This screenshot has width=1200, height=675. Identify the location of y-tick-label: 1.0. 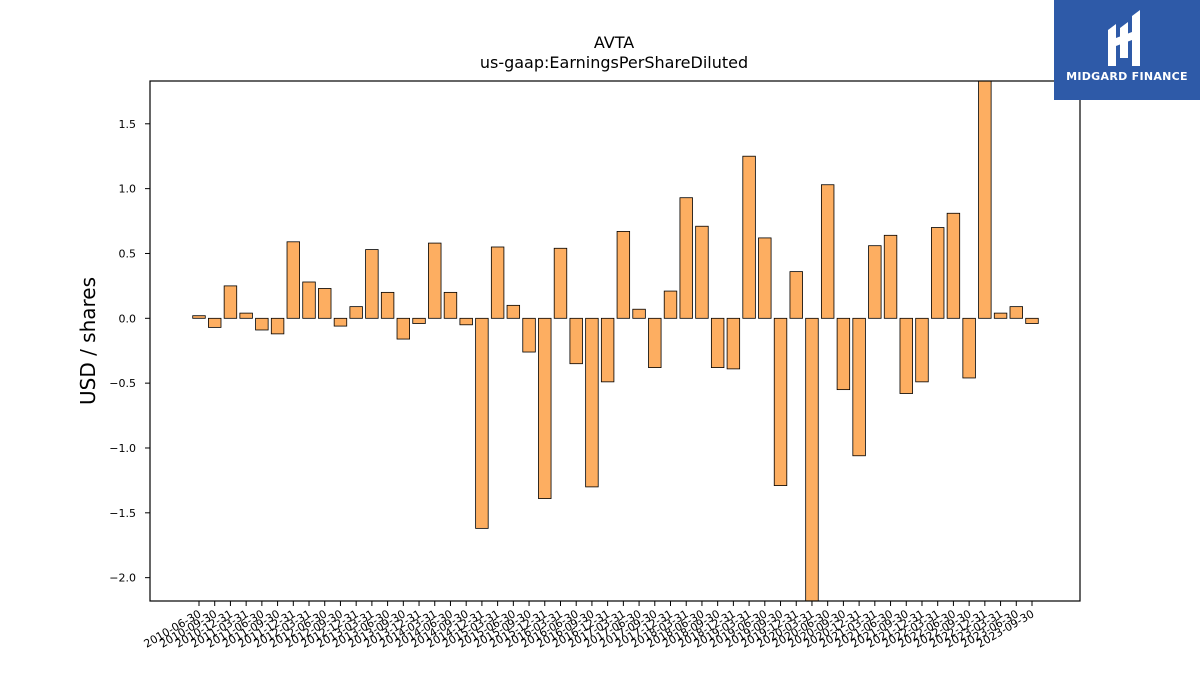
(128, 189).